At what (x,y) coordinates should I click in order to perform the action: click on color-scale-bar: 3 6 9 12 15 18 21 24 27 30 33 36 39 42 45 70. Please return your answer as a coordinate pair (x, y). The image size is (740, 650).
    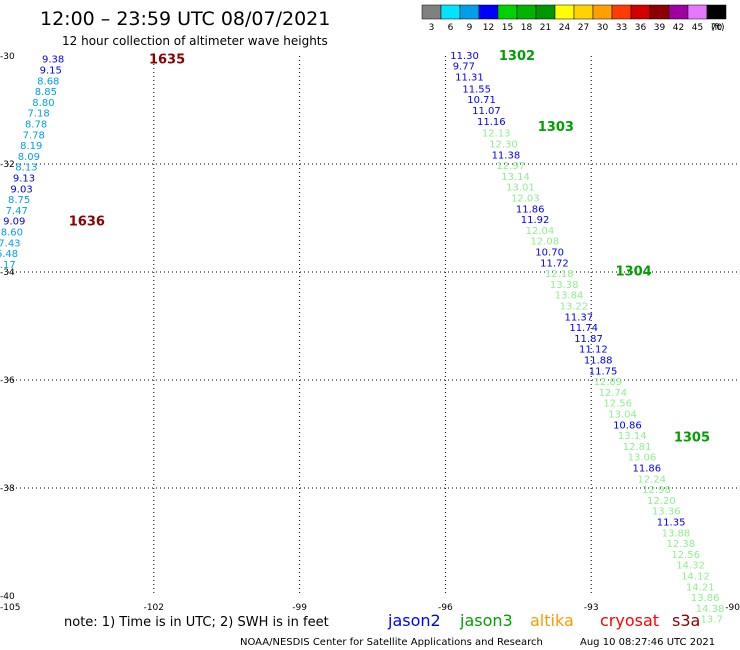
    Looking at the image, I should click on (574, 18).